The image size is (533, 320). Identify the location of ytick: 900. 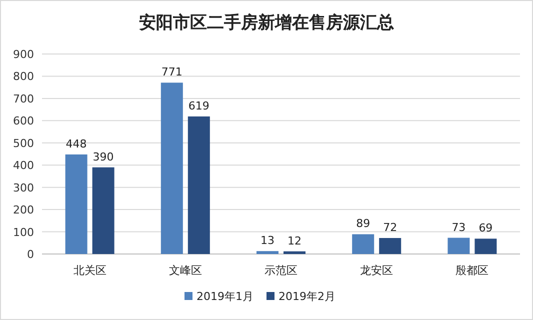
(23, 54).